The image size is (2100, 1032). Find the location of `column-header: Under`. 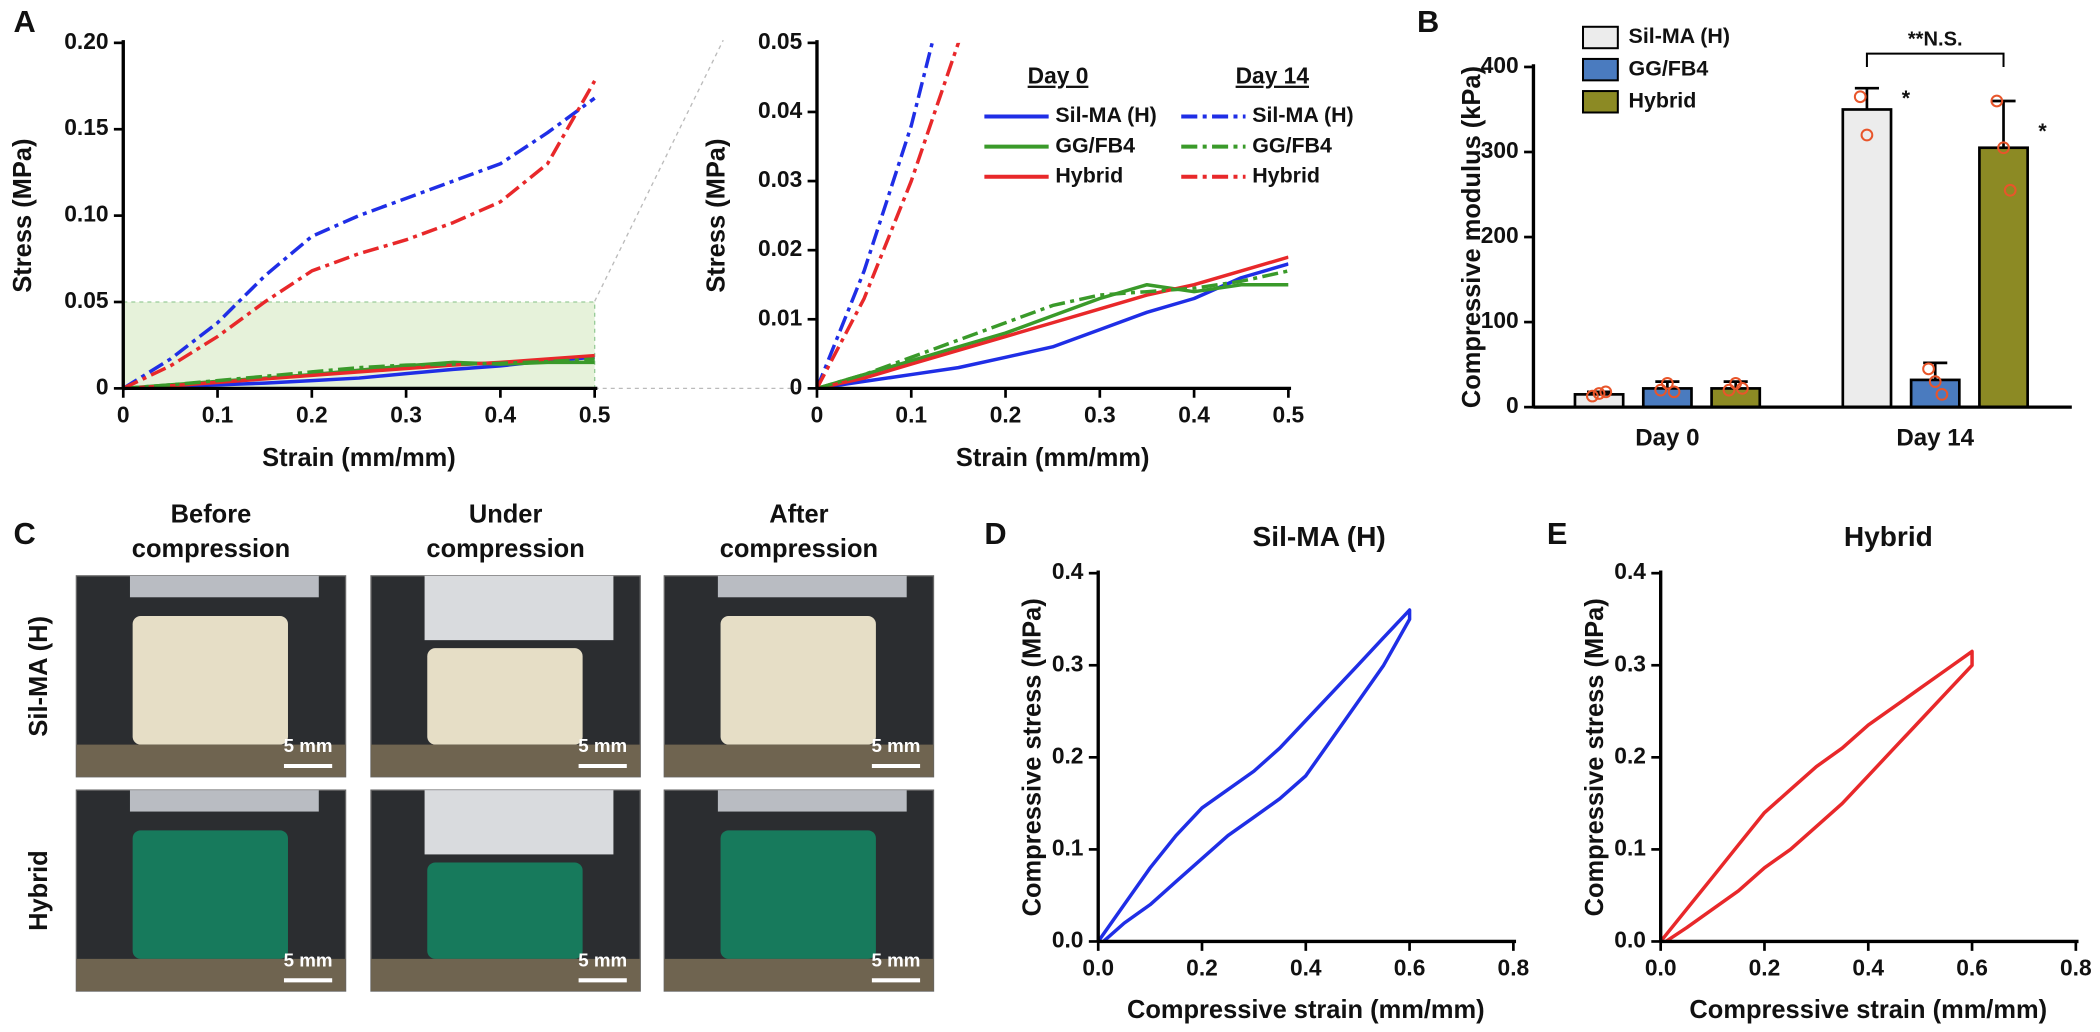

column-header: Under is located at coordinates (506, 514).